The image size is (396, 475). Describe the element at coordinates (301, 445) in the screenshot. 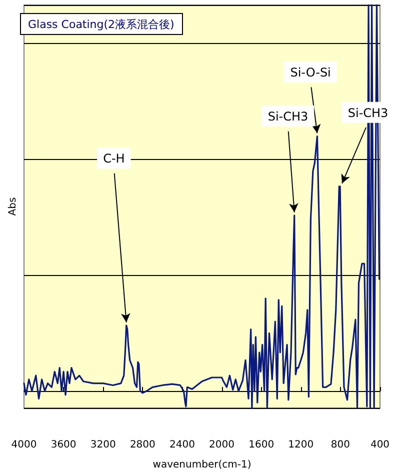

I see `x-tick-label: 1200` at that location.